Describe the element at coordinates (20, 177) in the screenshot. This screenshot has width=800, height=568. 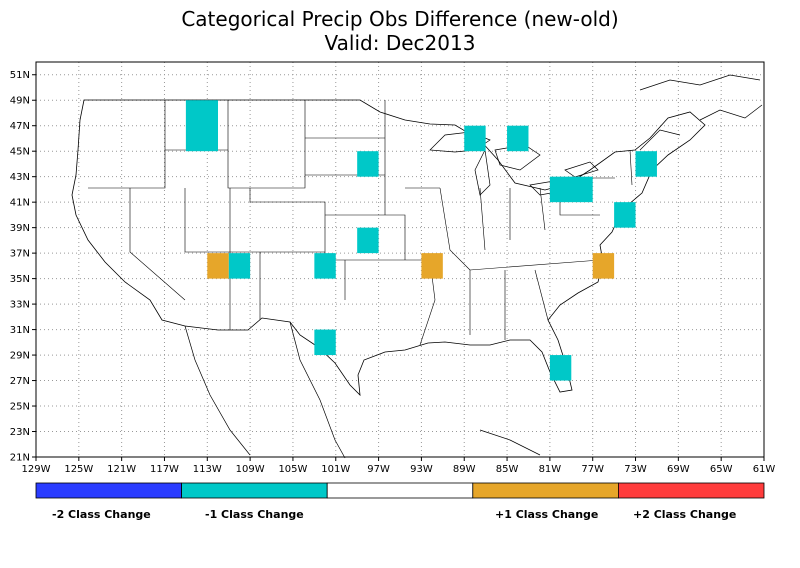
I see `lat-tick-label: 43N` at that location.